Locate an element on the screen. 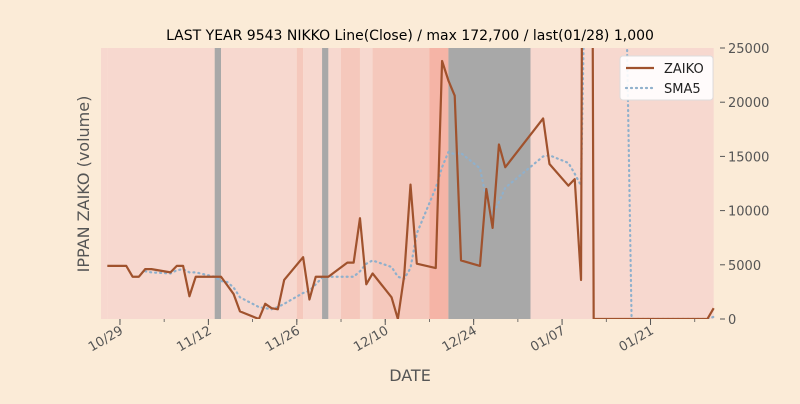 Image resolution: width=800 pixels, height=404 pixels. x-tick-label-5: 01/07 is located at coordinates (548, 339).